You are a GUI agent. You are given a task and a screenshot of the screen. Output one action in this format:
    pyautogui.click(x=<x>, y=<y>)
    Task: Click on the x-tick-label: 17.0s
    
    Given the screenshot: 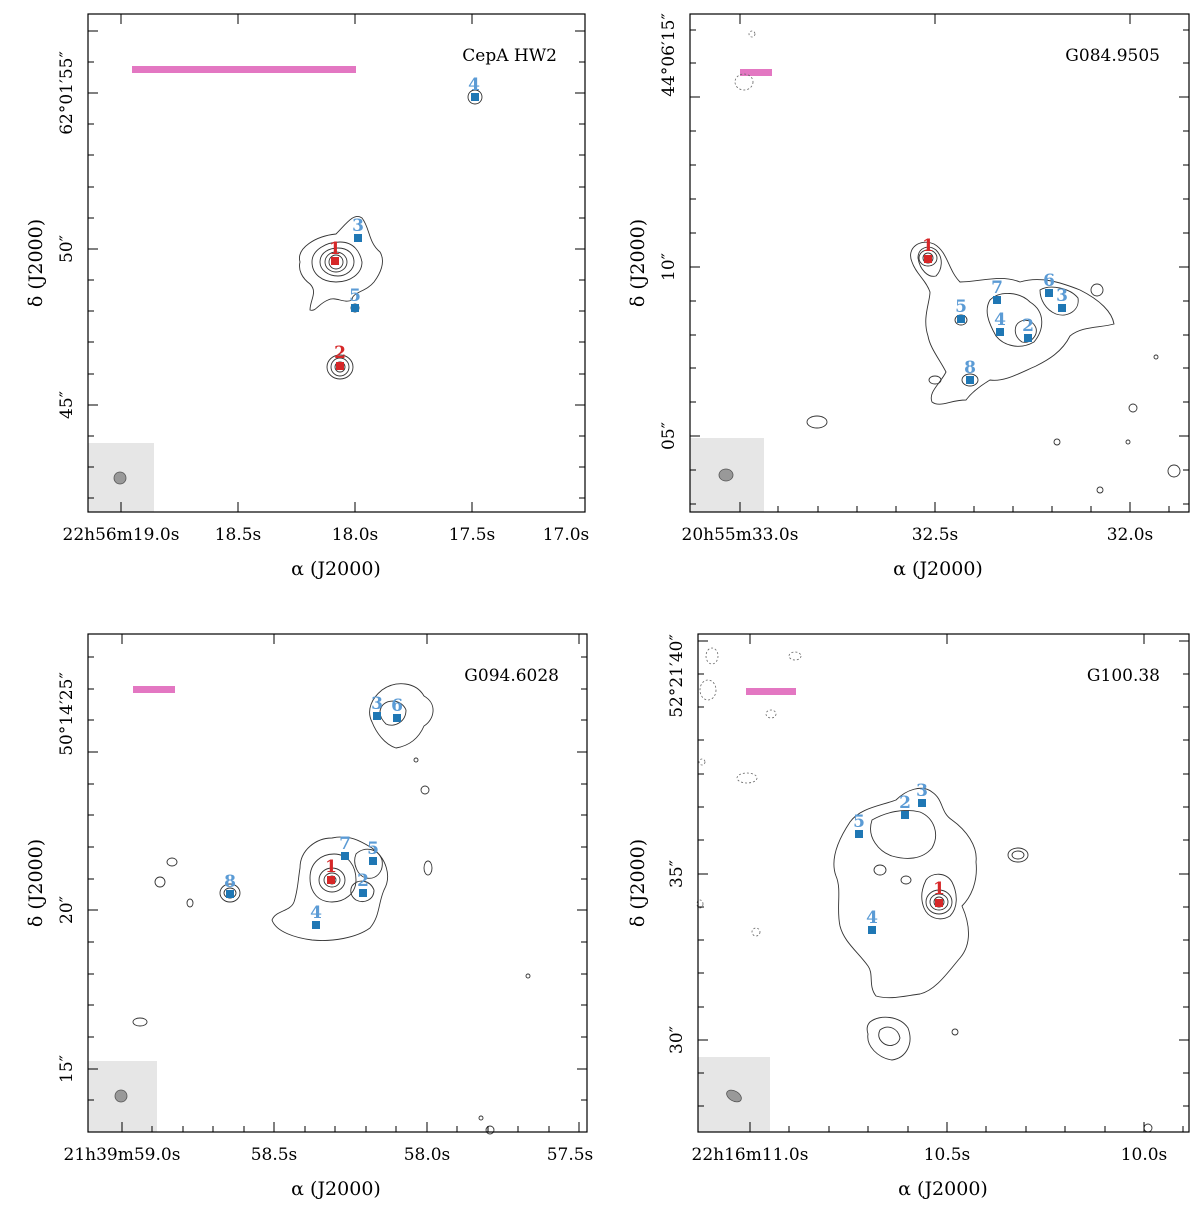 What is the action you would take?
    pyautogui.click(x=566, y=535)
    